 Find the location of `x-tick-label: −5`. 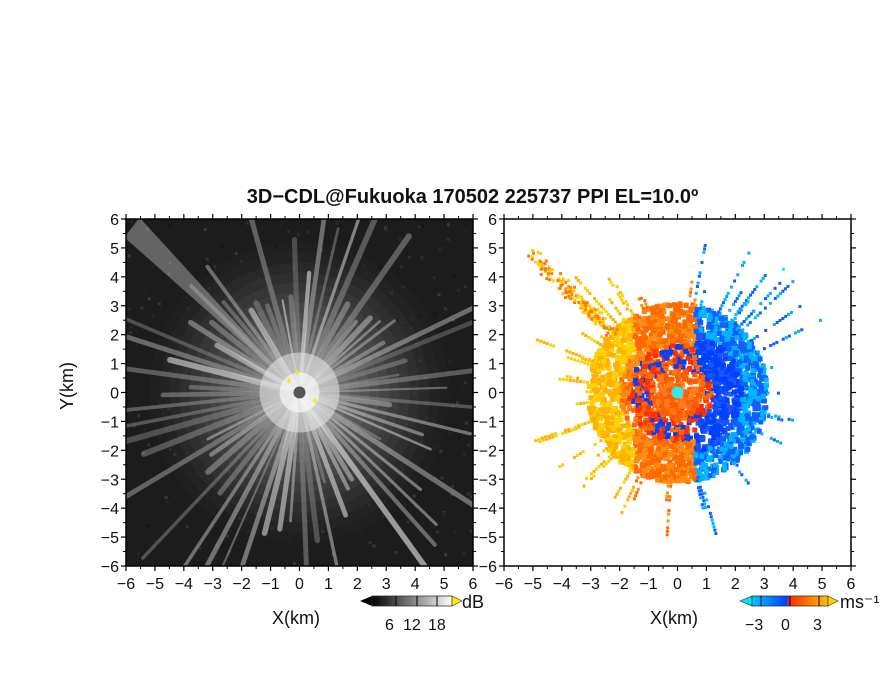

x-tick-label: −5 is located at coordinates (533, 584).